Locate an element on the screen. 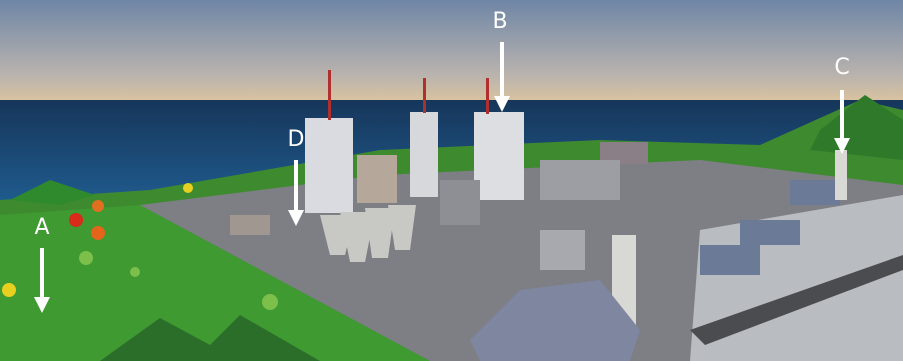 Image resolution: width=903 pixels, height=361 pixels. runway is located at coordinates (796, 300).